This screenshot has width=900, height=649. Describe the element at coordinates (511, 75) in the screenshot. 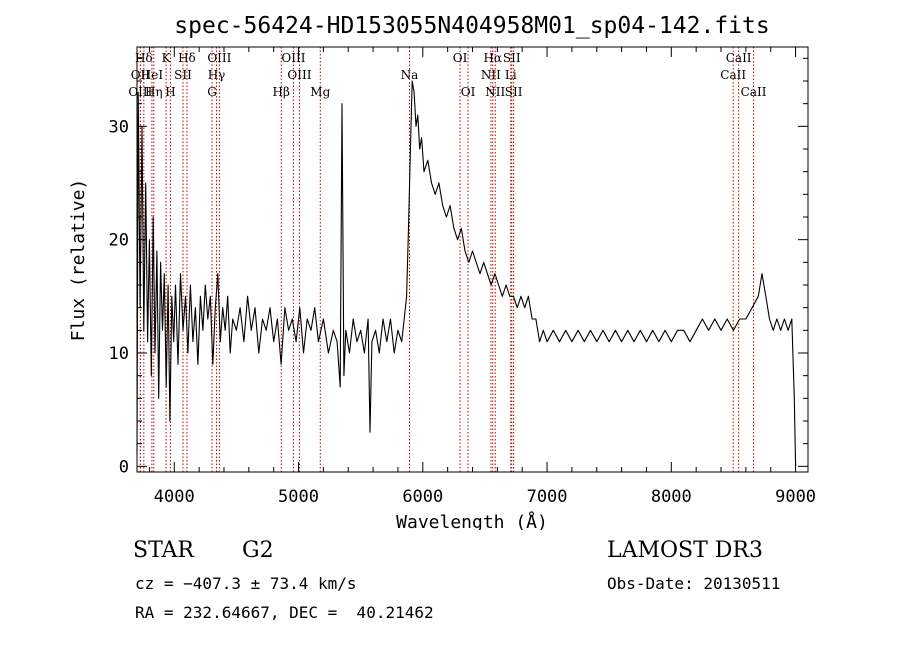

I see `line-label: Li` at that location.